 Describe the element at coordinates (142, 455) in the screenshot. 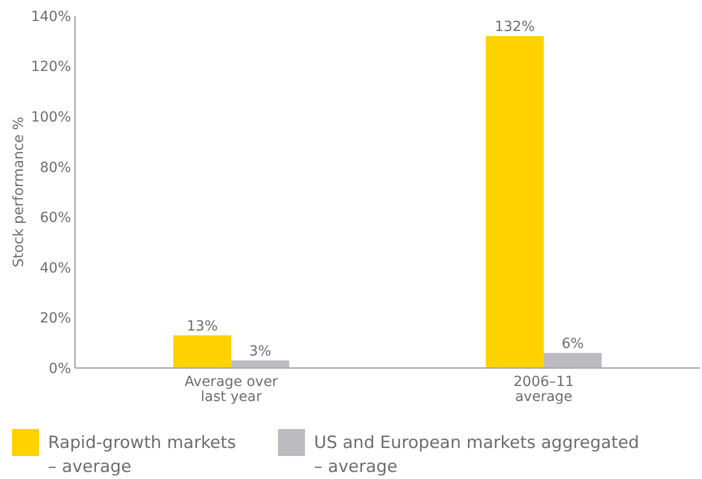

I see `legend-label: Rapid-growth markets – average` at that location.